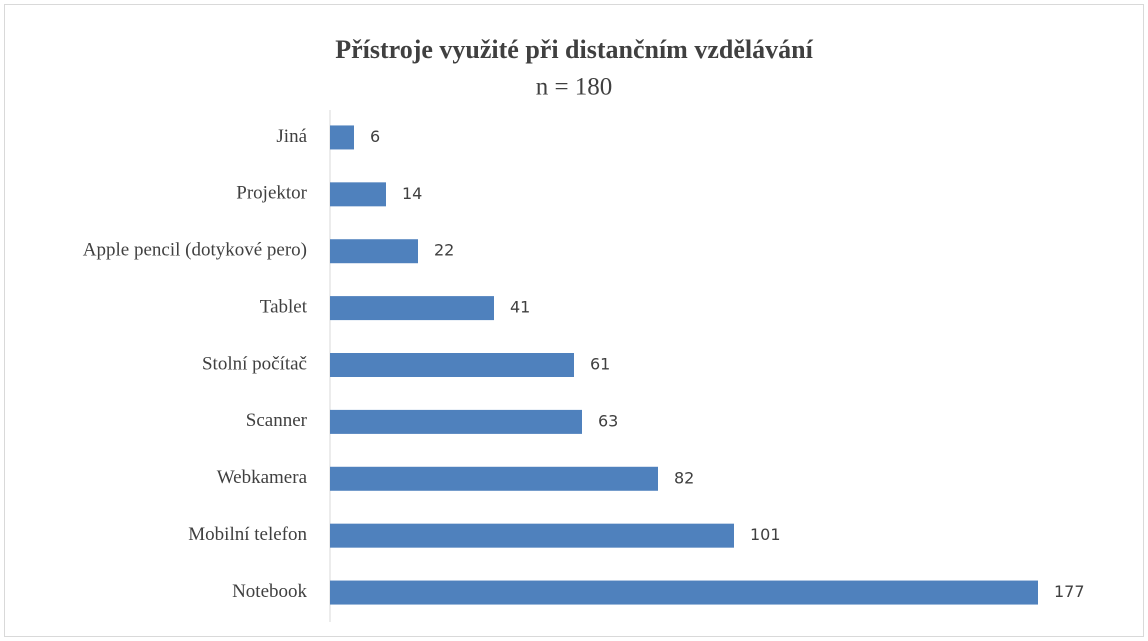 The height and width of the screenshot is (641, 1148). I want to click on y-tick-label: Projektor, so click(271, 193).